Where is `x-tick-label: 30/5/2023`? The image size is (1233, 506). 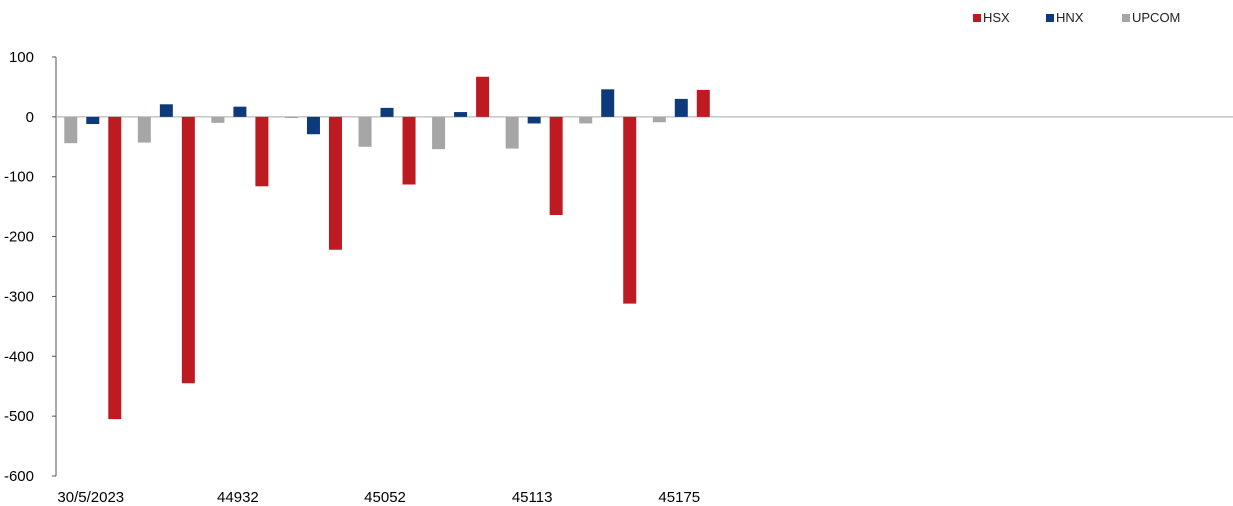 x-tick-label: 30/5/2023 is located at coordinates (90, 497).